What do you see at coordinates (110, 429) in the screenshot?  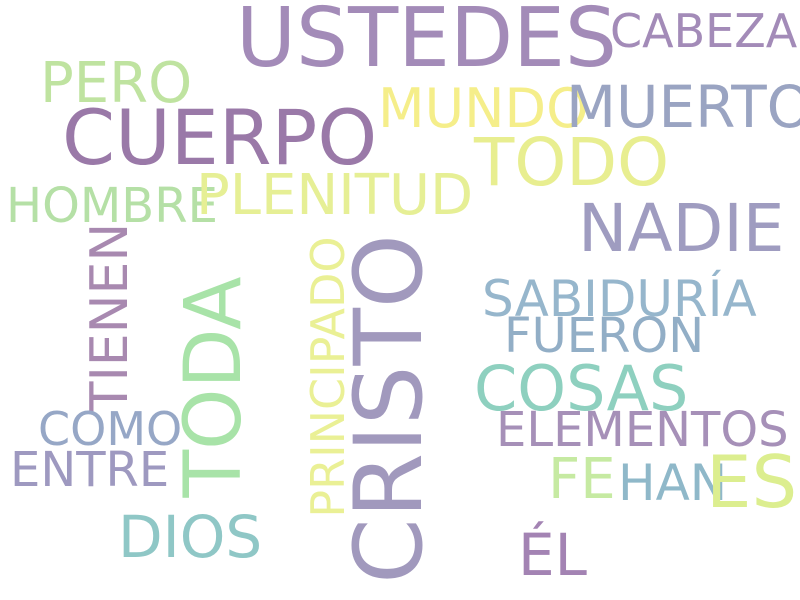 I see `word-como: COMO` at bounding box center [110, 429].